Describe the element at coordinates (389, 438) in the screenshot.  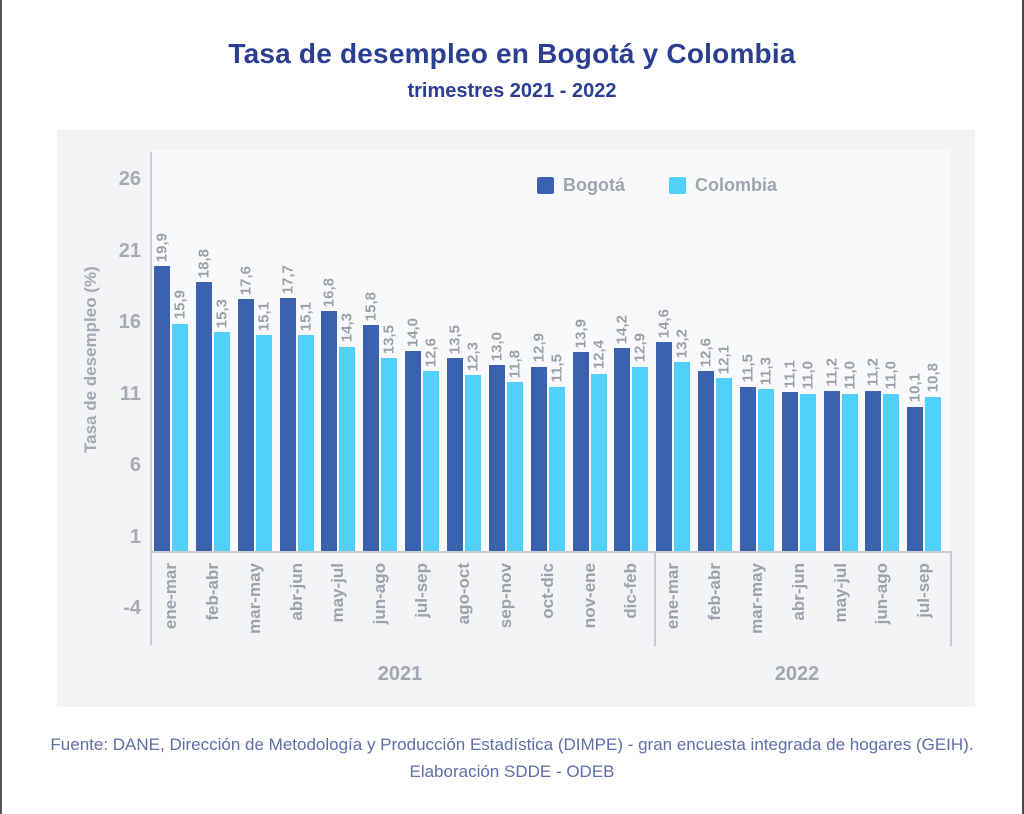
I see `bar-colombia: 13,5` at that location.